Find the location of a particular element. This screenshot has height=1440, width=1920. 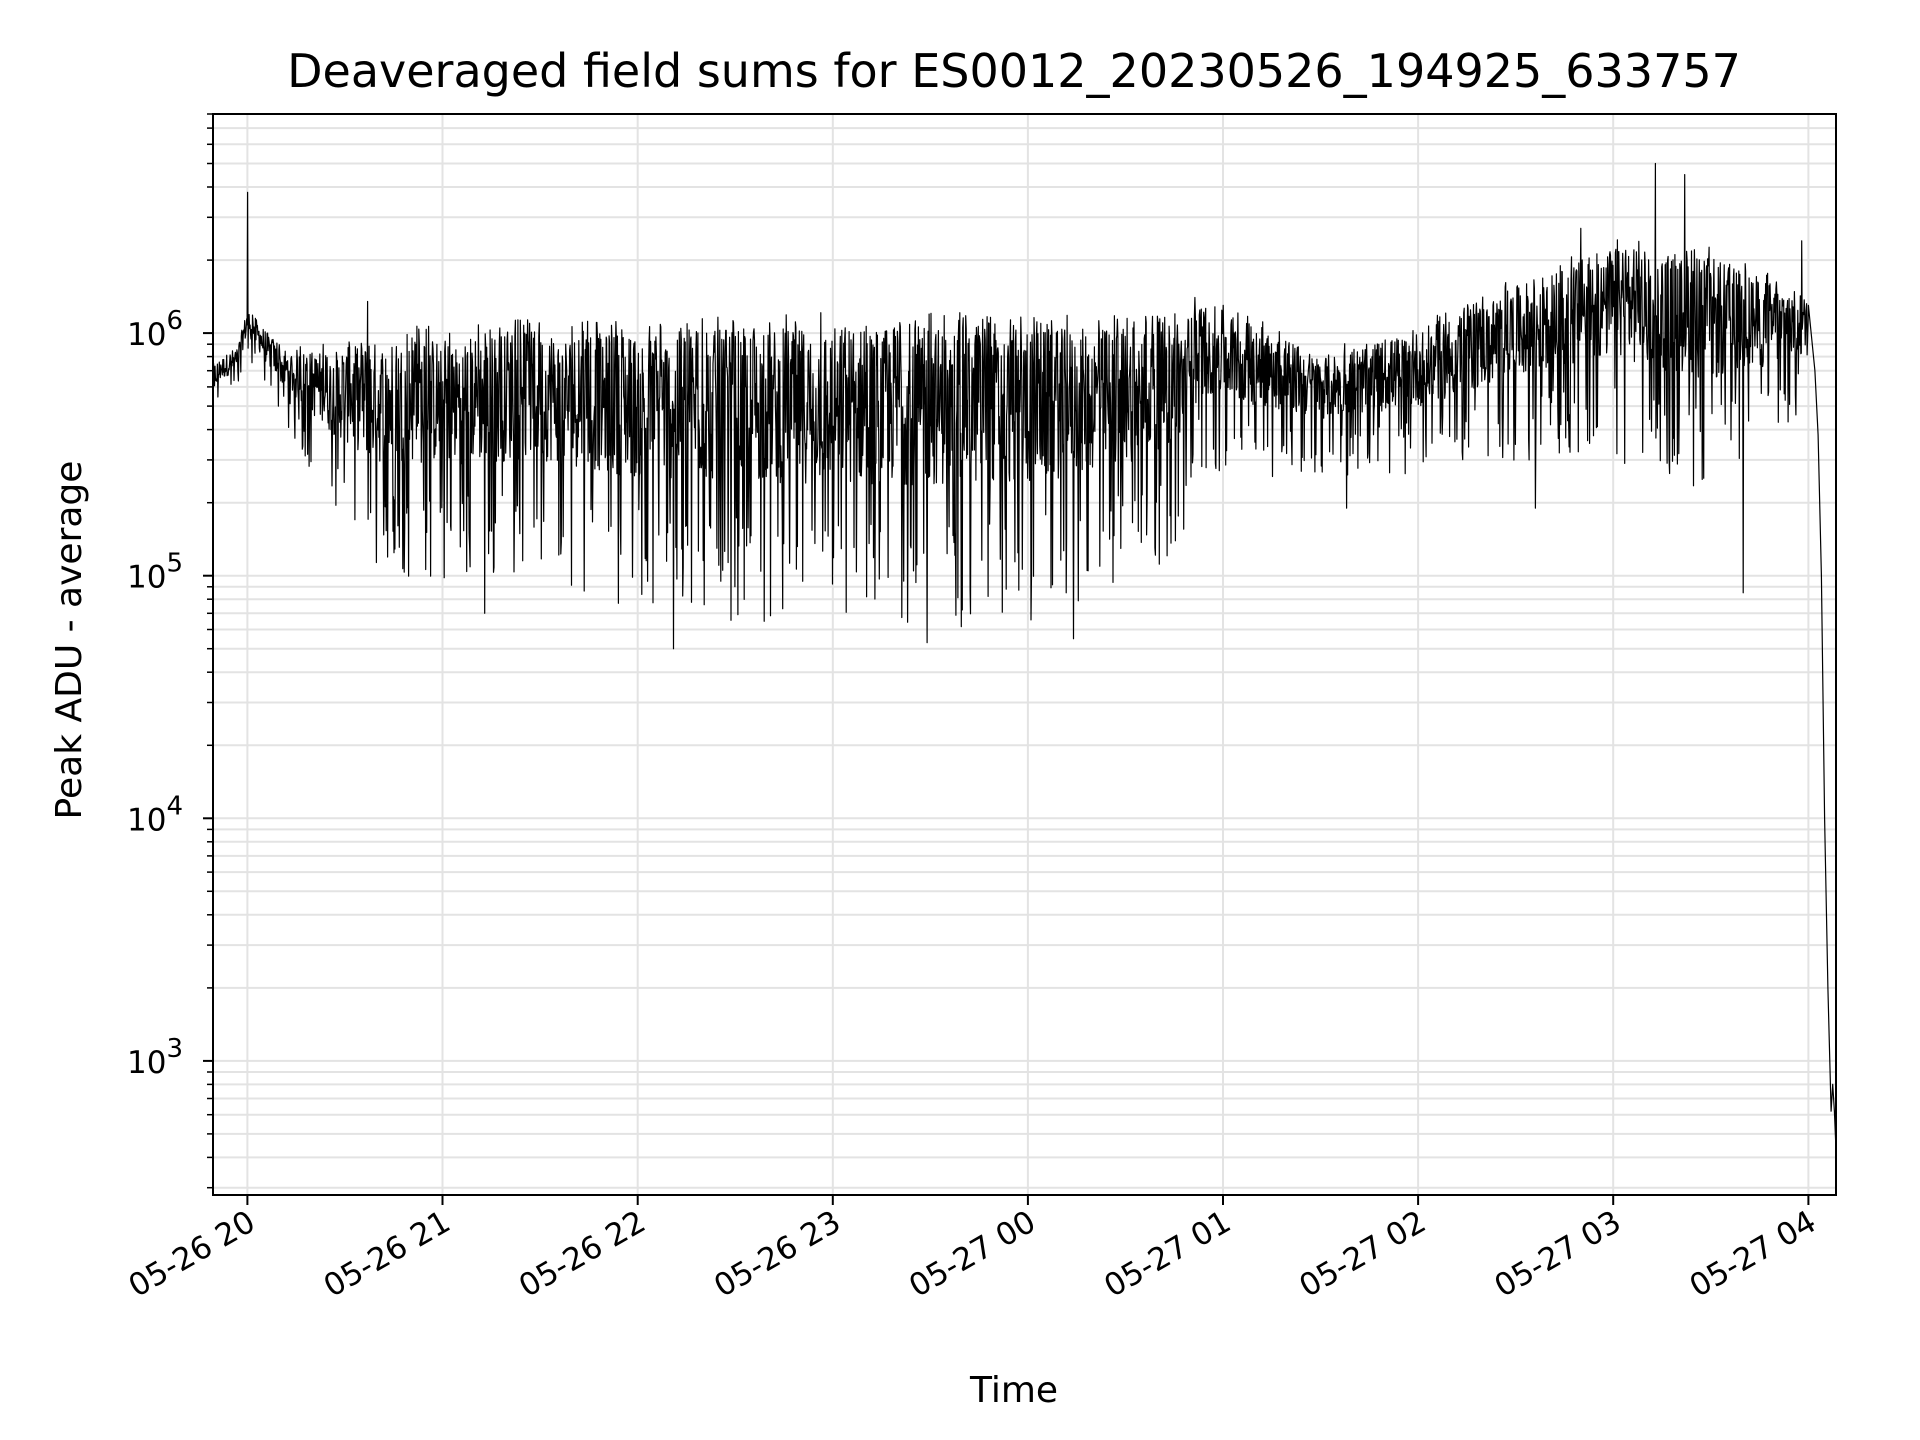

y-tick-label-exponent: 3 is located at coordinates (174, 1049).